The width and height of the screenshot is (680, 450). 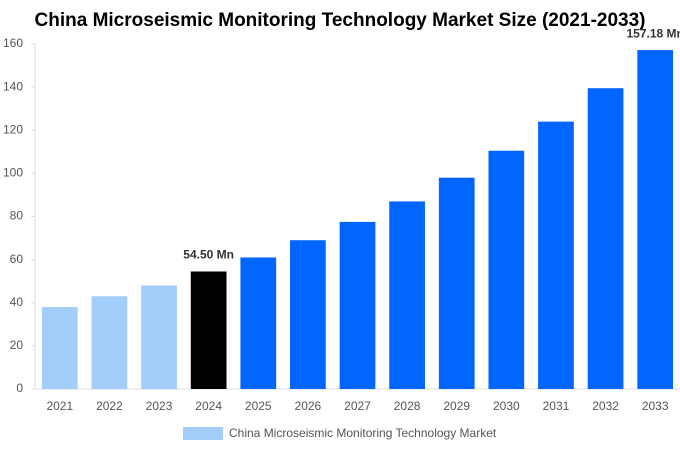 What do you see at coordinates (17, 216) in the screenshot?
I see `y-tick-label: 80` at bounding box center [17, 216].